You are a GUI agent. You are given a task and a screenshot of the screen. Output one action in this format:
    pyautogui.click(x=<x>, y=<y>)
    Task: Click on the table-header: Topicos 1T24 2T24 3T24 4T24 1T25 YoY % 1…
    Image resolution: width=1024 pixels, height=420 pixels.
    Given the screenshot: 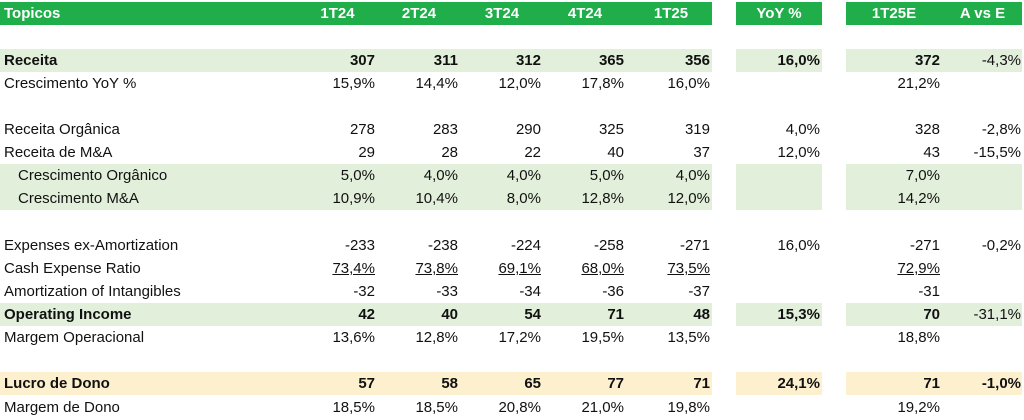 What is the action you would take?
    pyautogui.click(x=512, y=13)
    